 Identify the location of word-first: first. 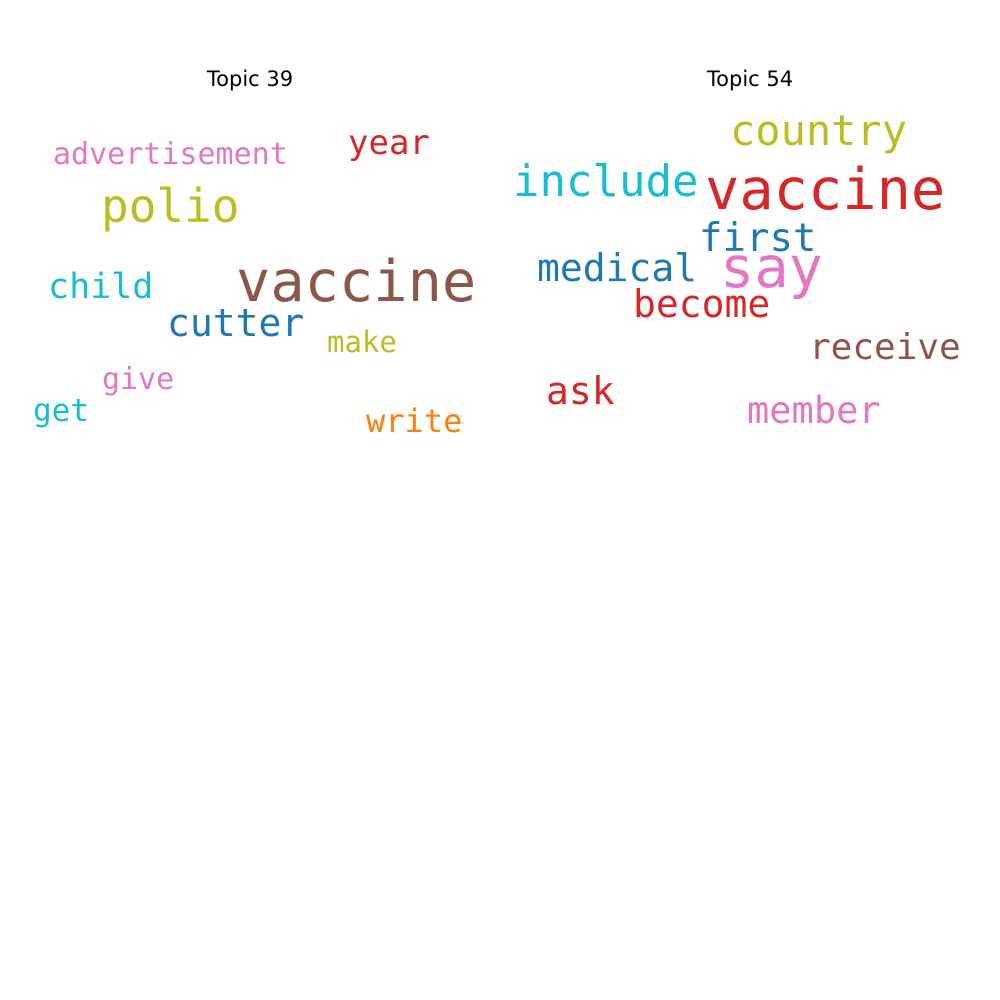
(758, 238).